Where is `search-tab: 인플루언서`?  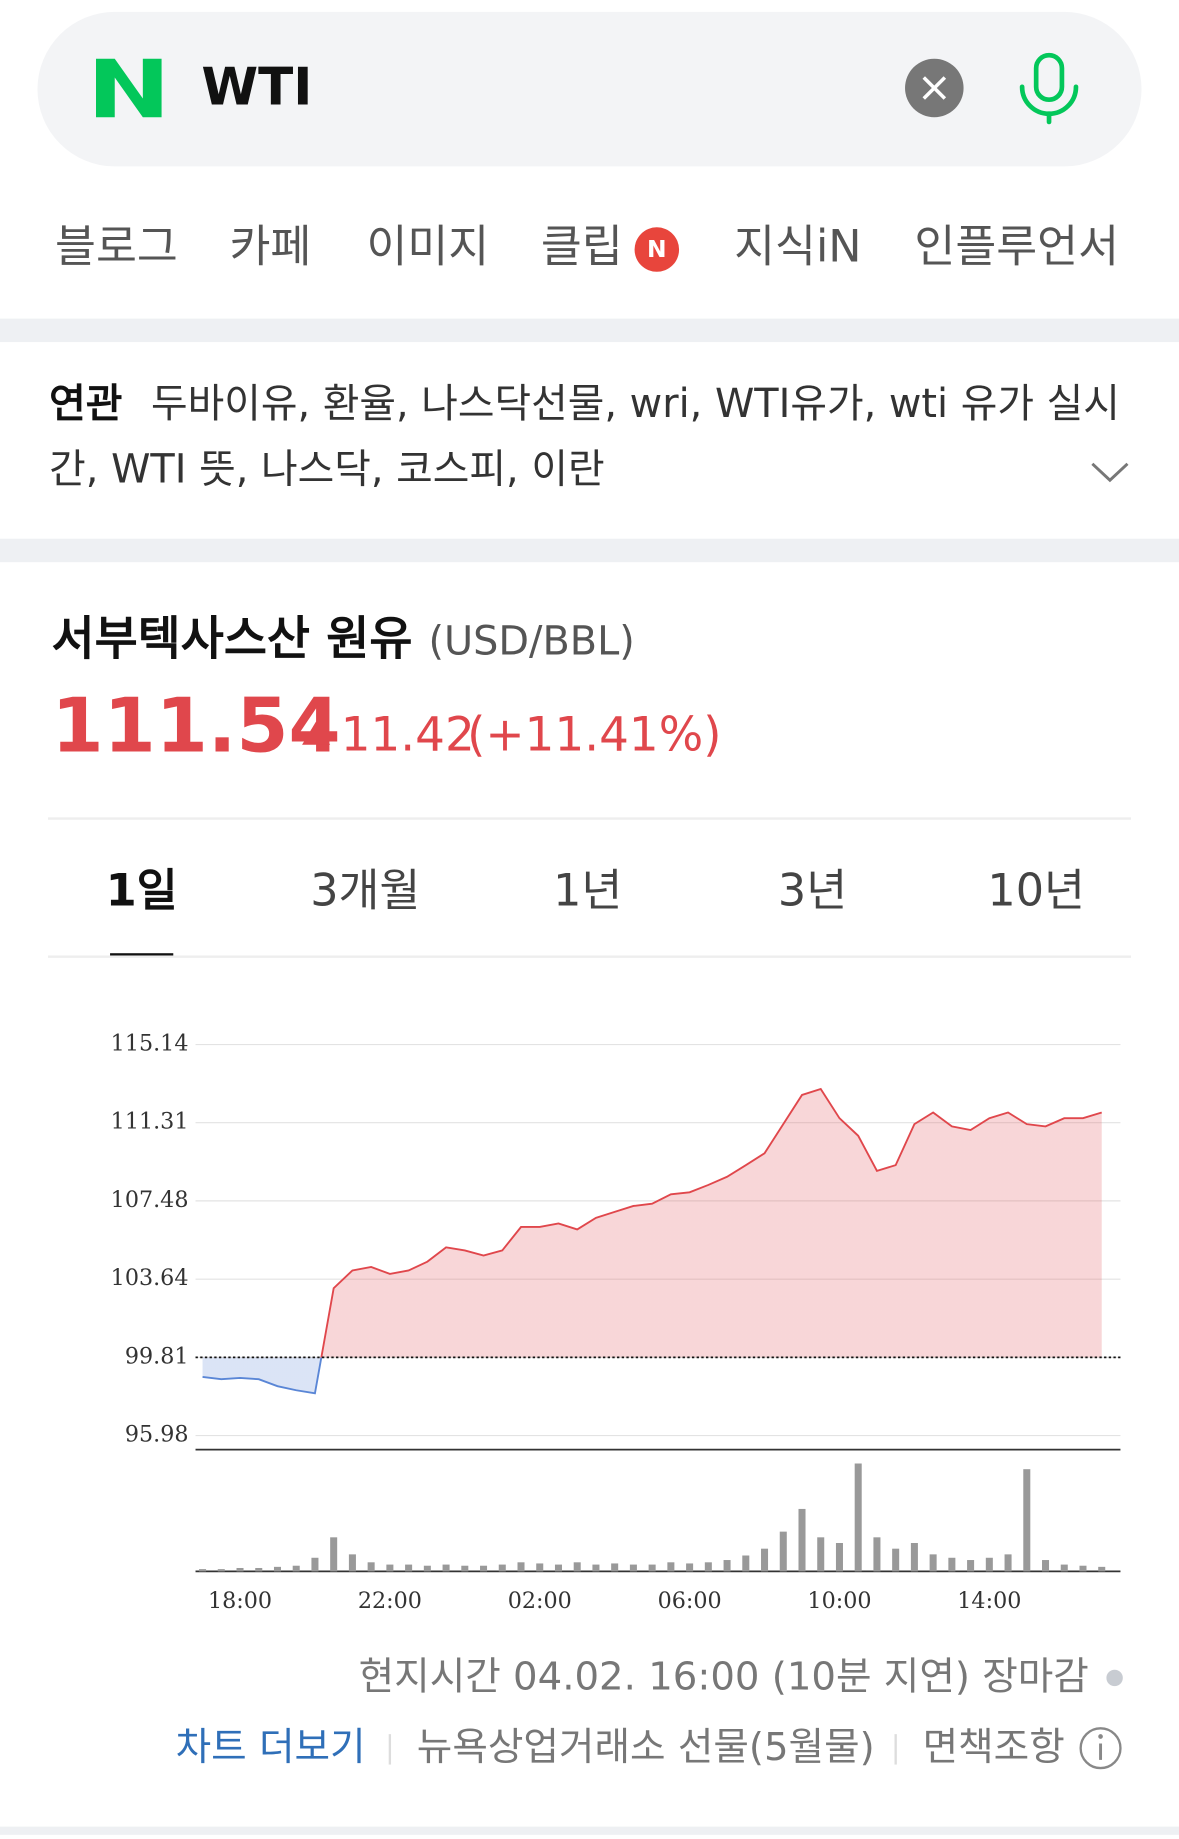 search-tab: 인플루언서 is located at coordinates (1016, 247).